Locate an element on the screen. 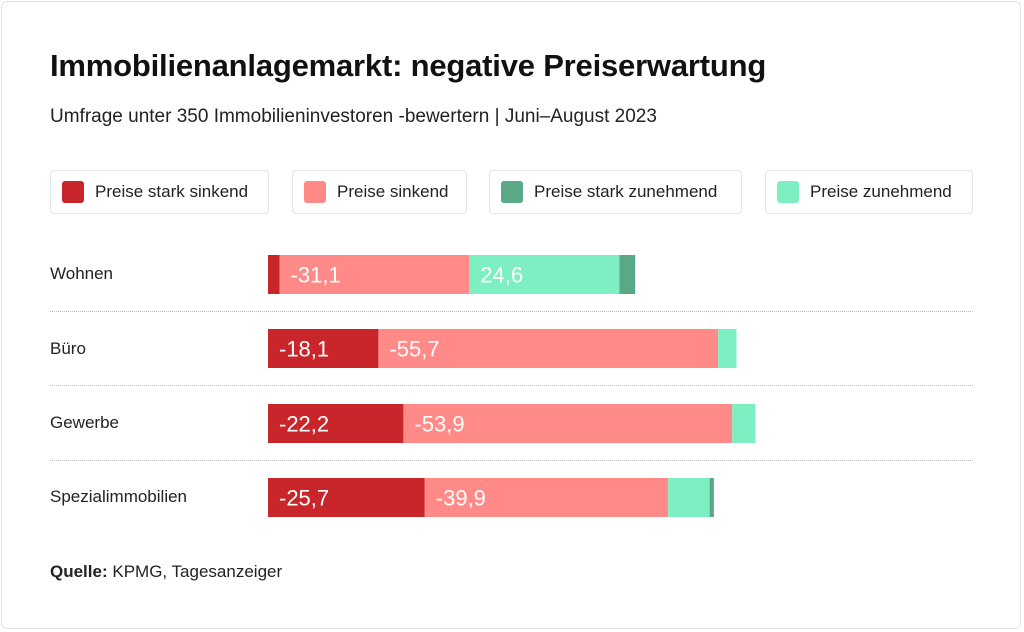  source-text: KPMG, Tagesanzeiger is located at coordinates (197, 571).